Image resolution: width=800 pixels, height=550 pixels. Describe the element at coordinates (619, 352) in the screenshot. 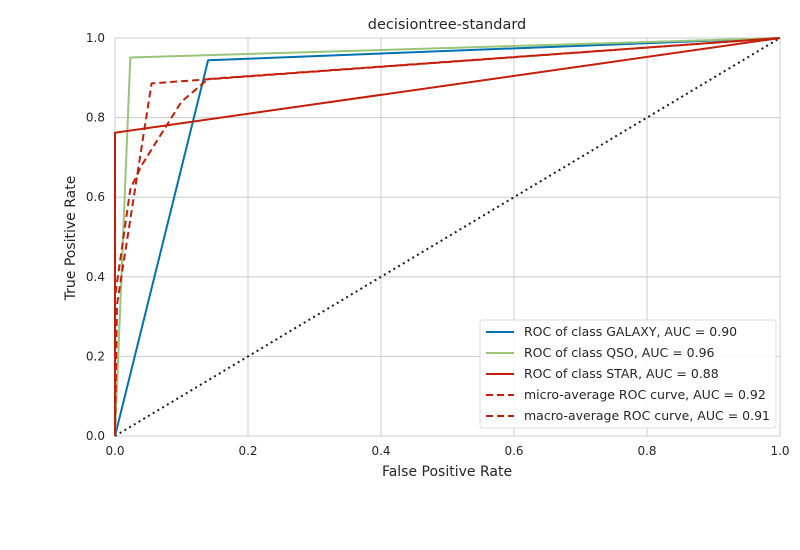

I see `legend-label-1: ROC of class QSO, AUC = 0.96` at that location.